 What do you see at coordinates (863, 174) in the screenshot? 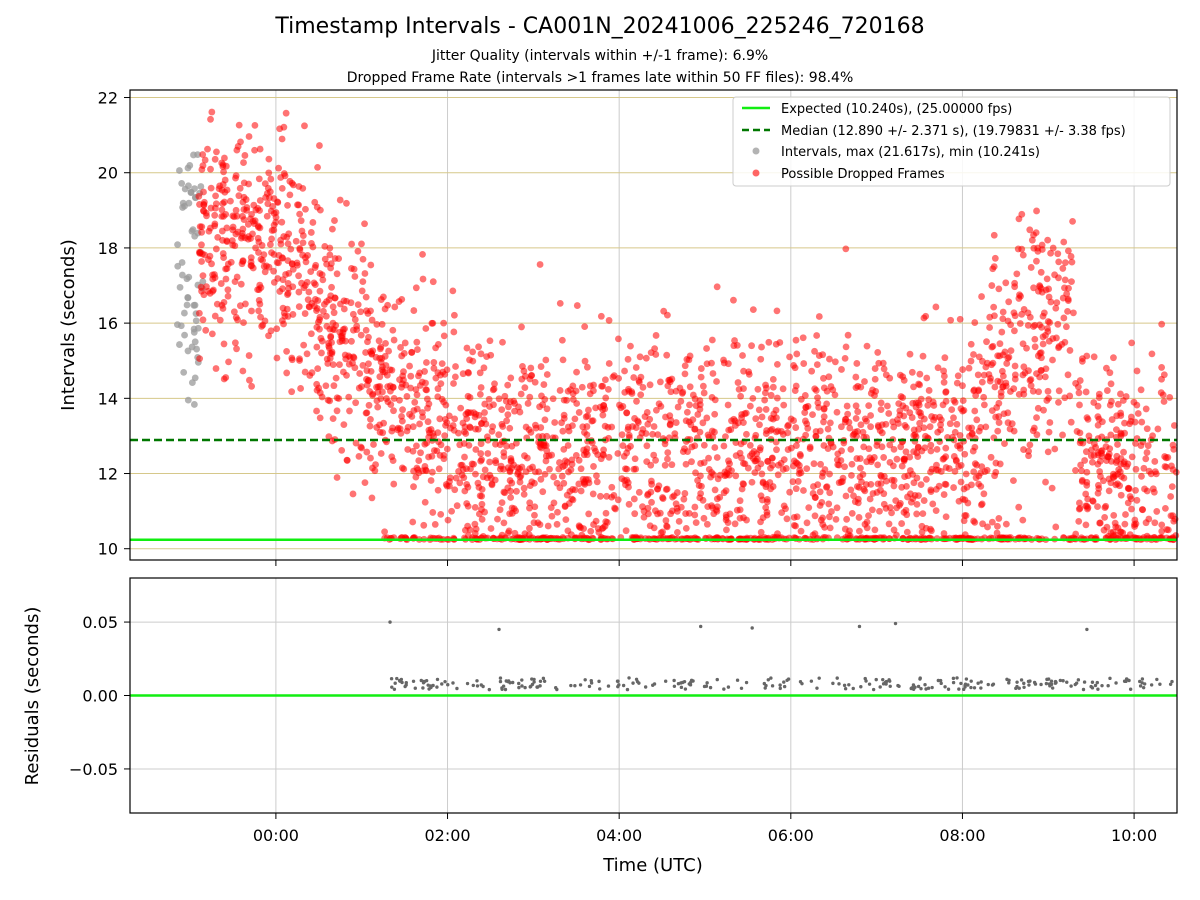
I see `legend-dropped-label: Possible Dropped Frames` at bounding box center [863, 174].